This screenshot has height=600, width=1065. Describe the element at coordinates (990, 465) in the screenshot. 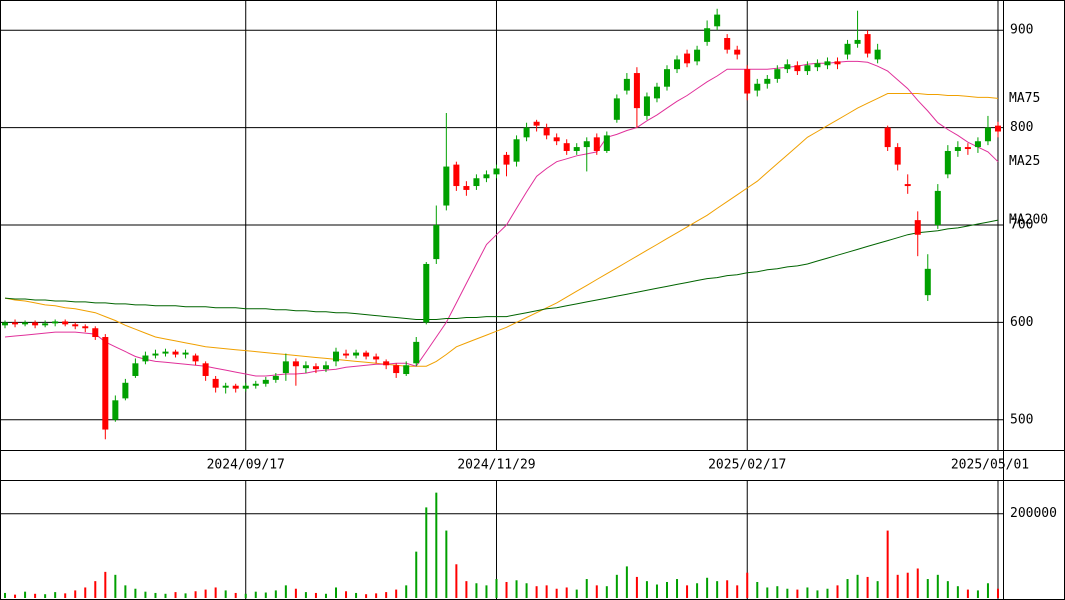

I see `x-tick-label: 2025/05/01` at that location.